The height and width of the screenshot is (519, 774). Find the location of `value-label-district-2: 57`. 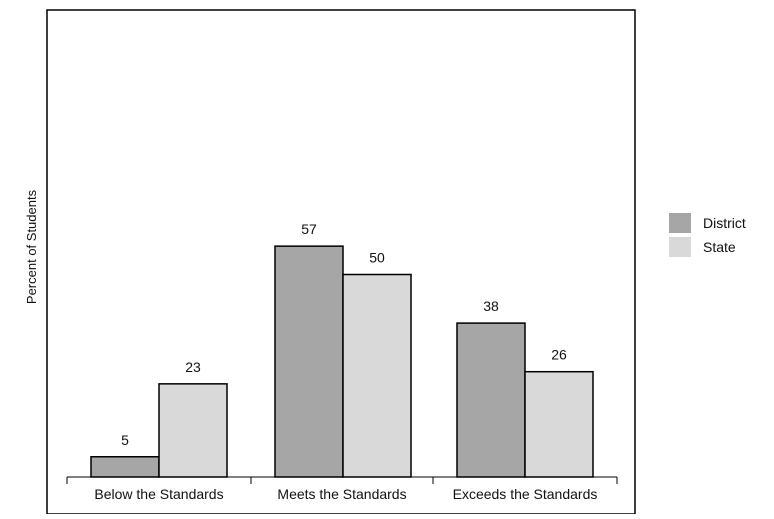

value-label-district-2: 57 is located at coordinates (309, 229).